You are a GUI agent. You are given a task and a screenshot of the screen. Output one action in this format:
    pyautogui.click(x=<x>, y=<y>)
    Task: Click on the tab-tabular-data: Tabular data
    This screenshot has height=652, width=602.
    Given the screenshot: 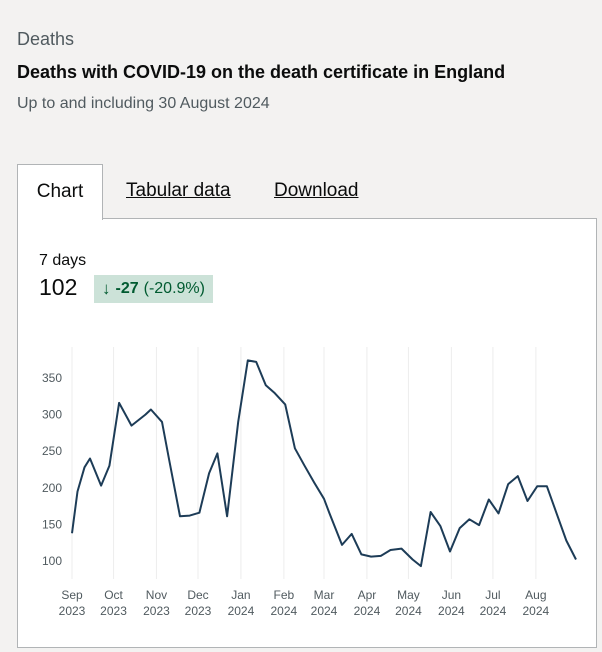 What is the action you would take?
    pyautogui.click(x=178, y=190)
    